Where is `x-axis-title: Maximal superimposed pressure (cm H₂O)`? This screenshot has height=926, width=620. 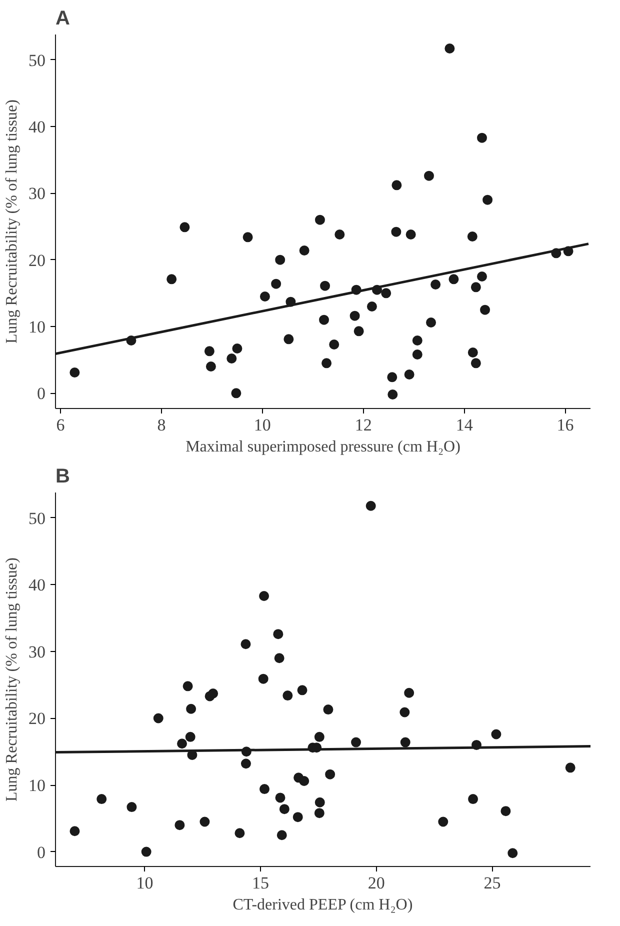
x-axis-title: Maximal superimposed pressure (cm H₂O) is located at coordinates (323, 447).